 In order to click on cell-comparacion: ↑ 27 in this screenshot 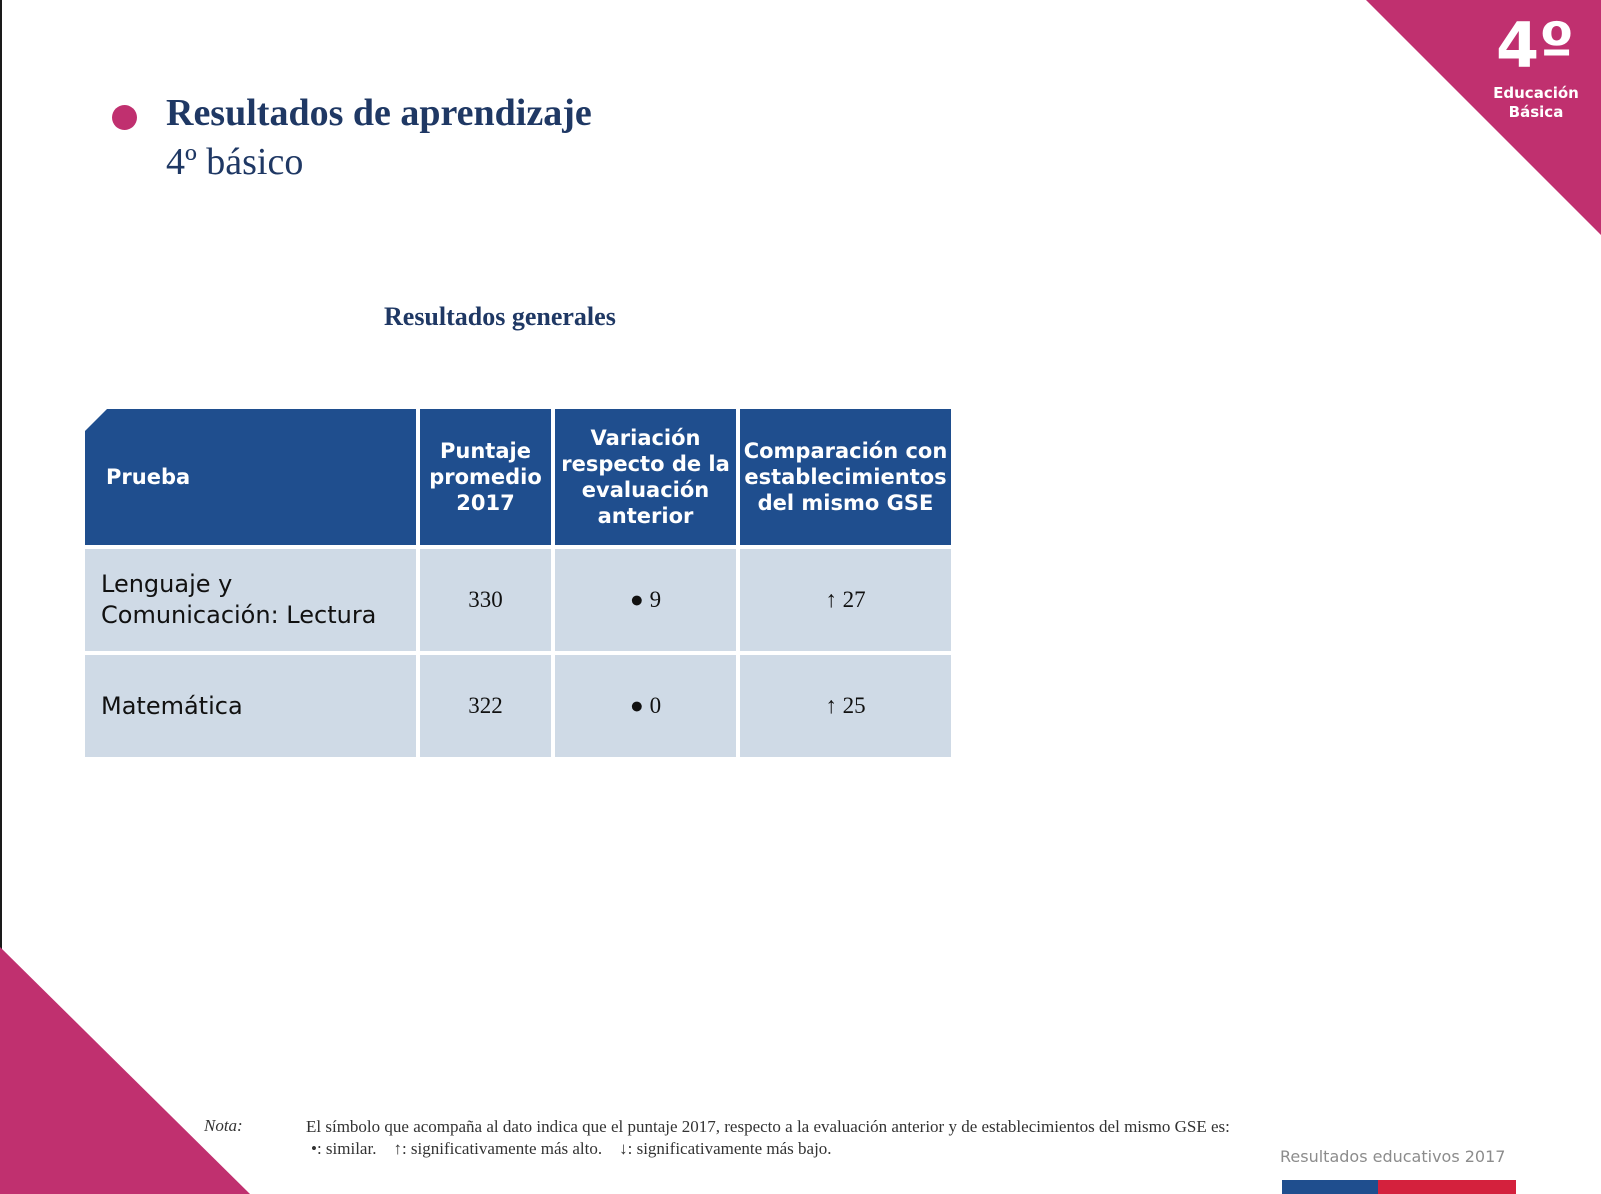, I will do `click(845, 602)`.